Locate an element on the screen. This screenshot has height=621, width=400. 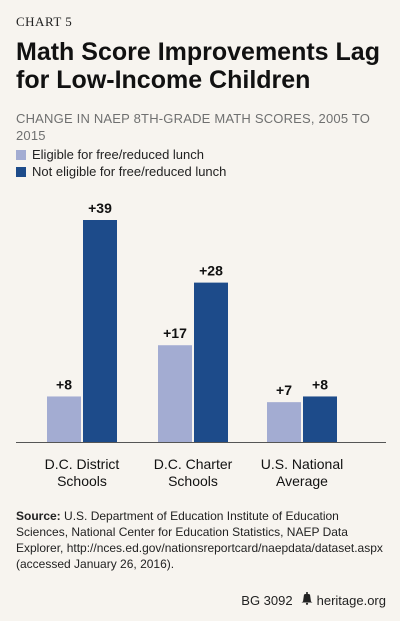
category-label-1-line-1: Schools is located at coordinates (193, 481).